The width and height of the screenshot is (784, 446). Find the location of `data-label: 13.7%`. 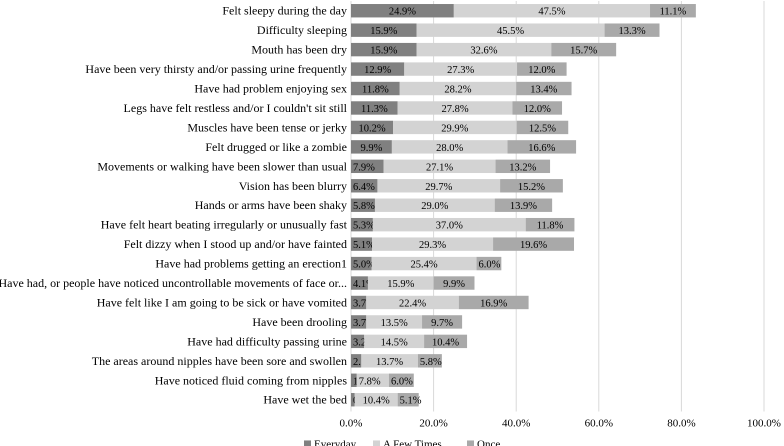

data-label: 13.7% is located at coordinates (389, 362).